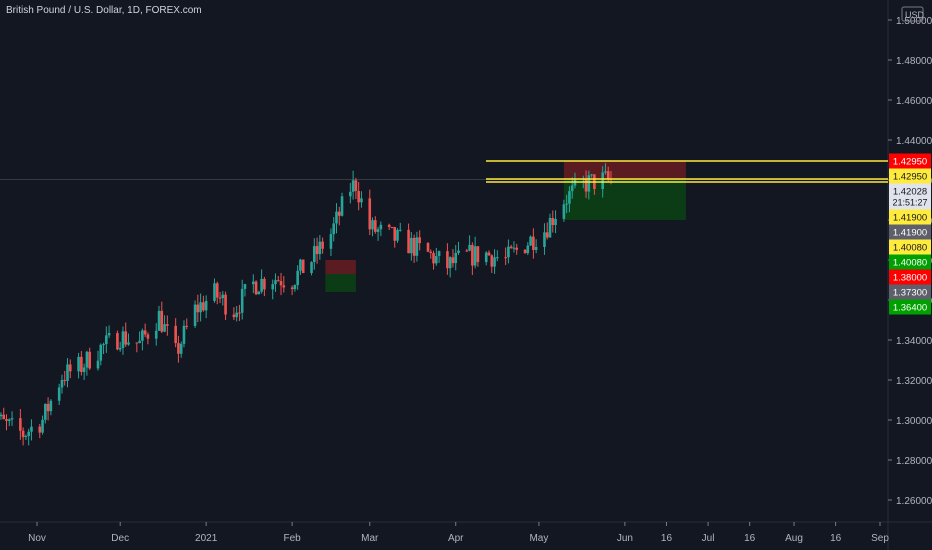 The width and height of the screenshot is (932, 550). Describe the element at coordinates (912, 14) in the screenshot. I see `currency-box` at that location.